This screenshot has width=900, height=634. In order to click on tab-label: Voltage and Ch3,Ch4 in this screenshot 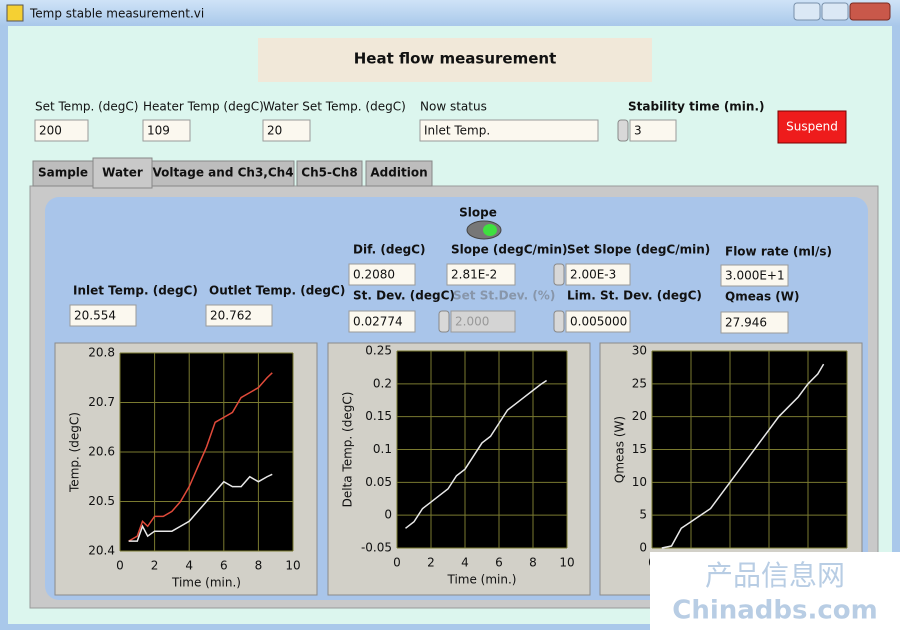, I will do `click(222, 173)`.